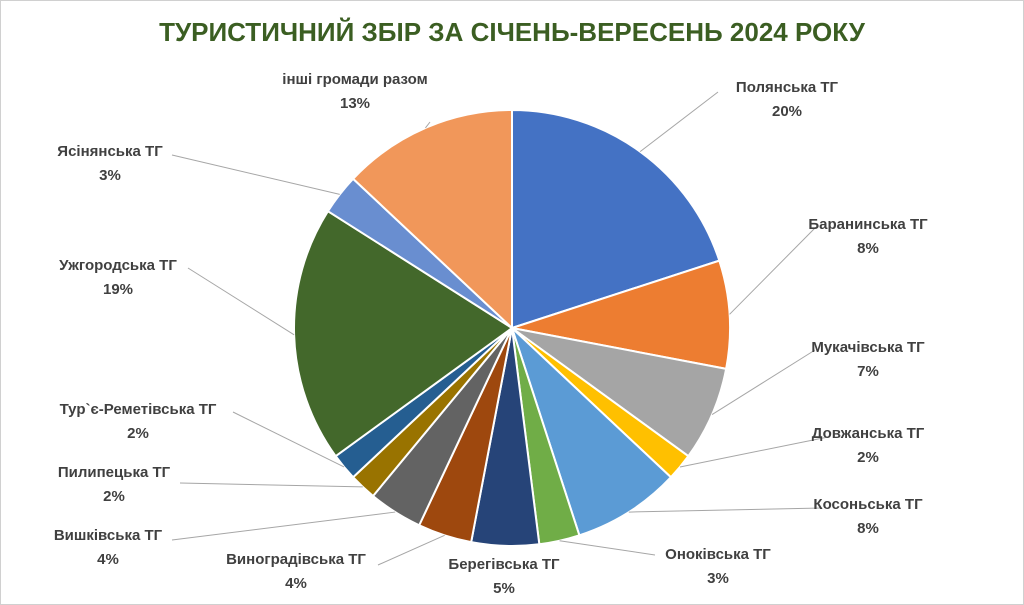 This screenshot has height=605, width=1024. What do you see at coordinates (868, 504) in the screenshot?
I see `slice-label: Косоньська ТГ` at bounding box center [868, 504].